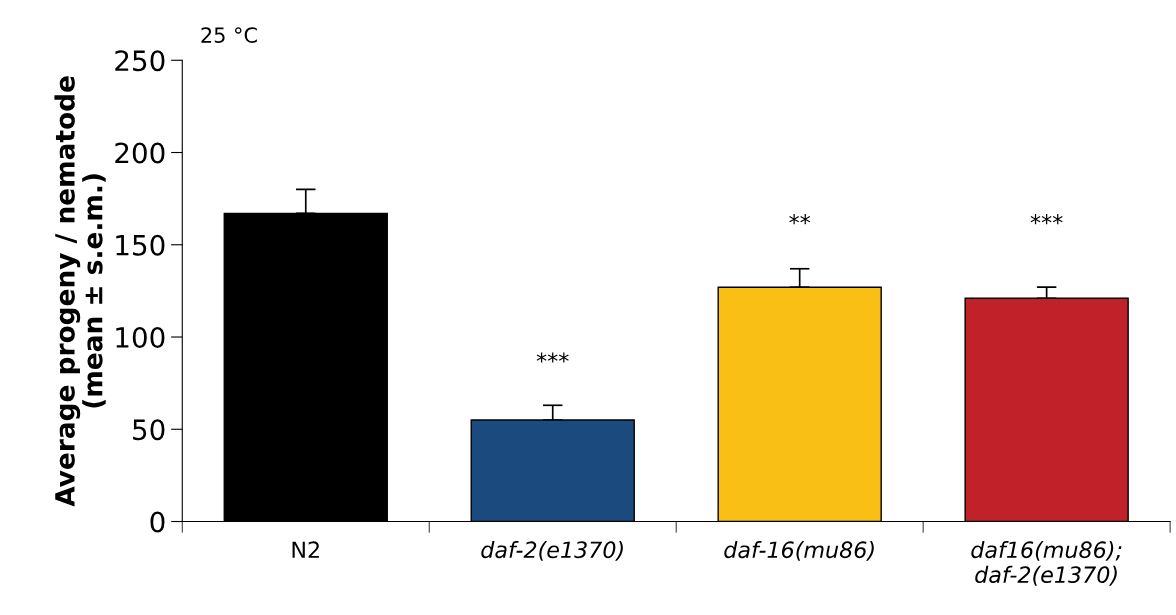  I want to click on y-tick-label: 100, so click(140, 337).